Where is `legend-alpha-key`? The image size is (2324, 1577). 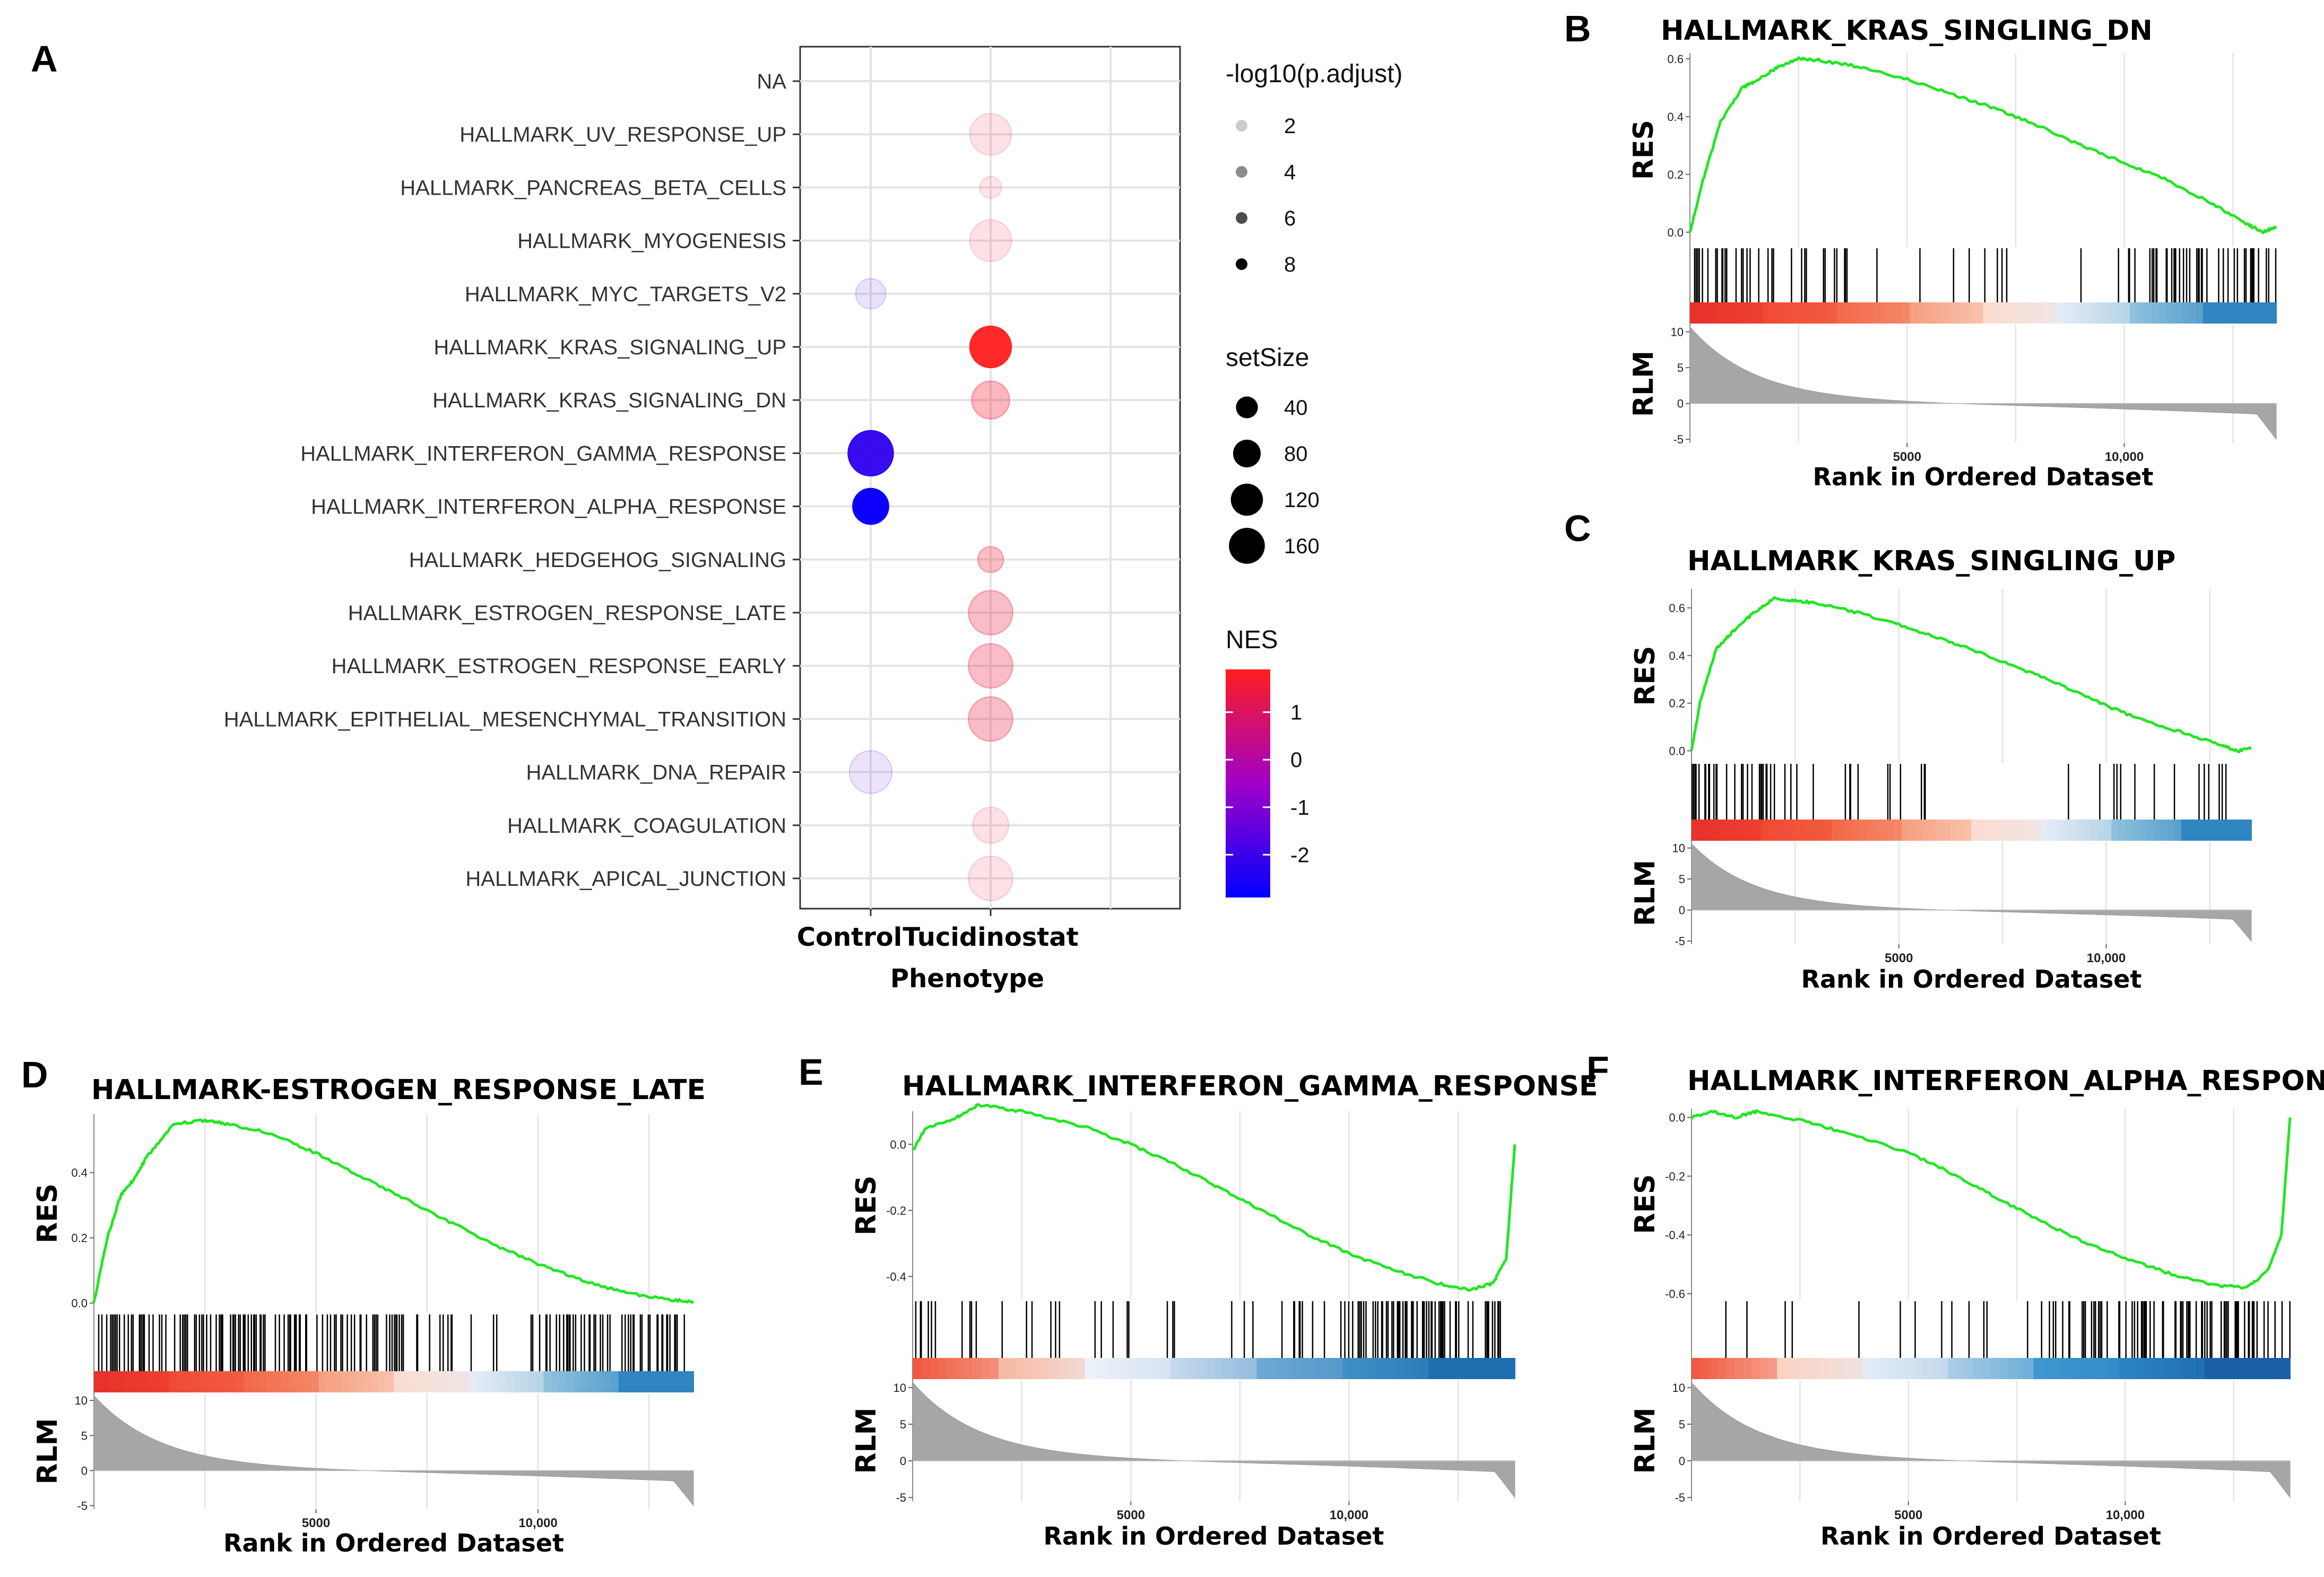 legend-alpha-key is located at coordinates (1241, 264).